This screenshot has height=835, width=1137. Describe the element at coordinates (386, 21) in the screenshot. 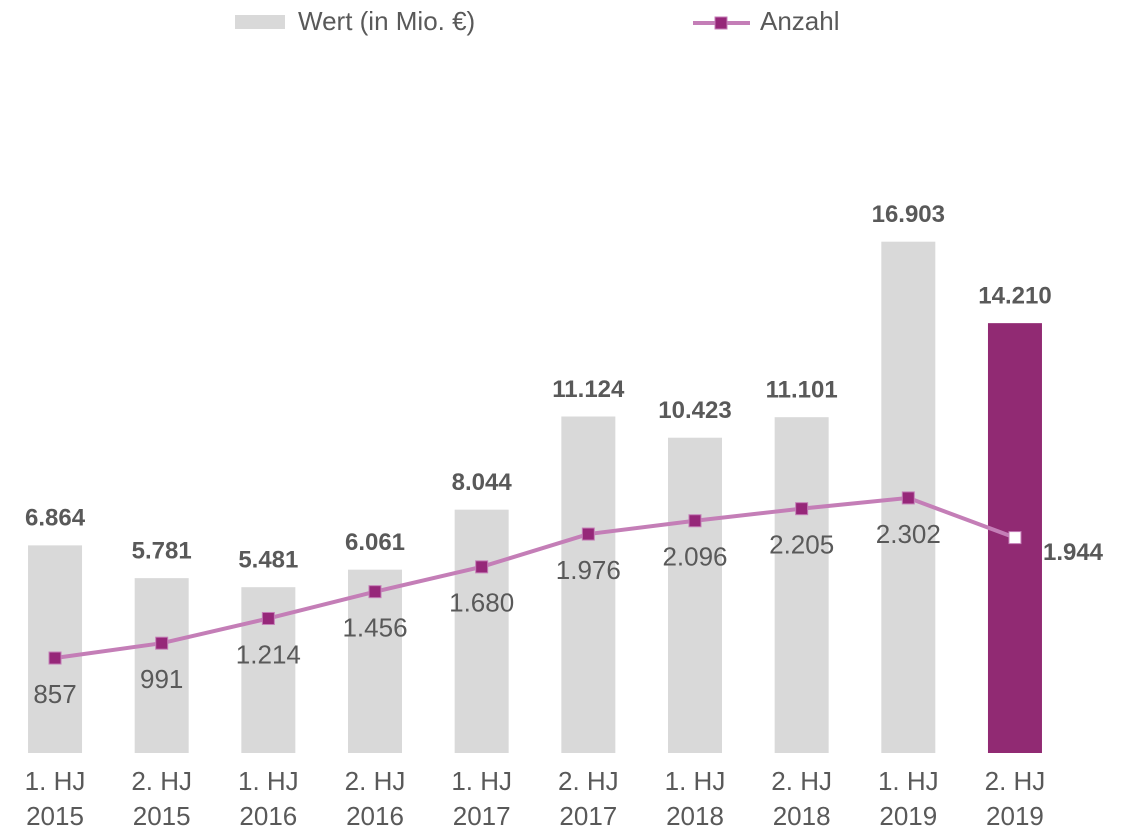

I see `legend-label: Wert (in Mio. €)` at that location.